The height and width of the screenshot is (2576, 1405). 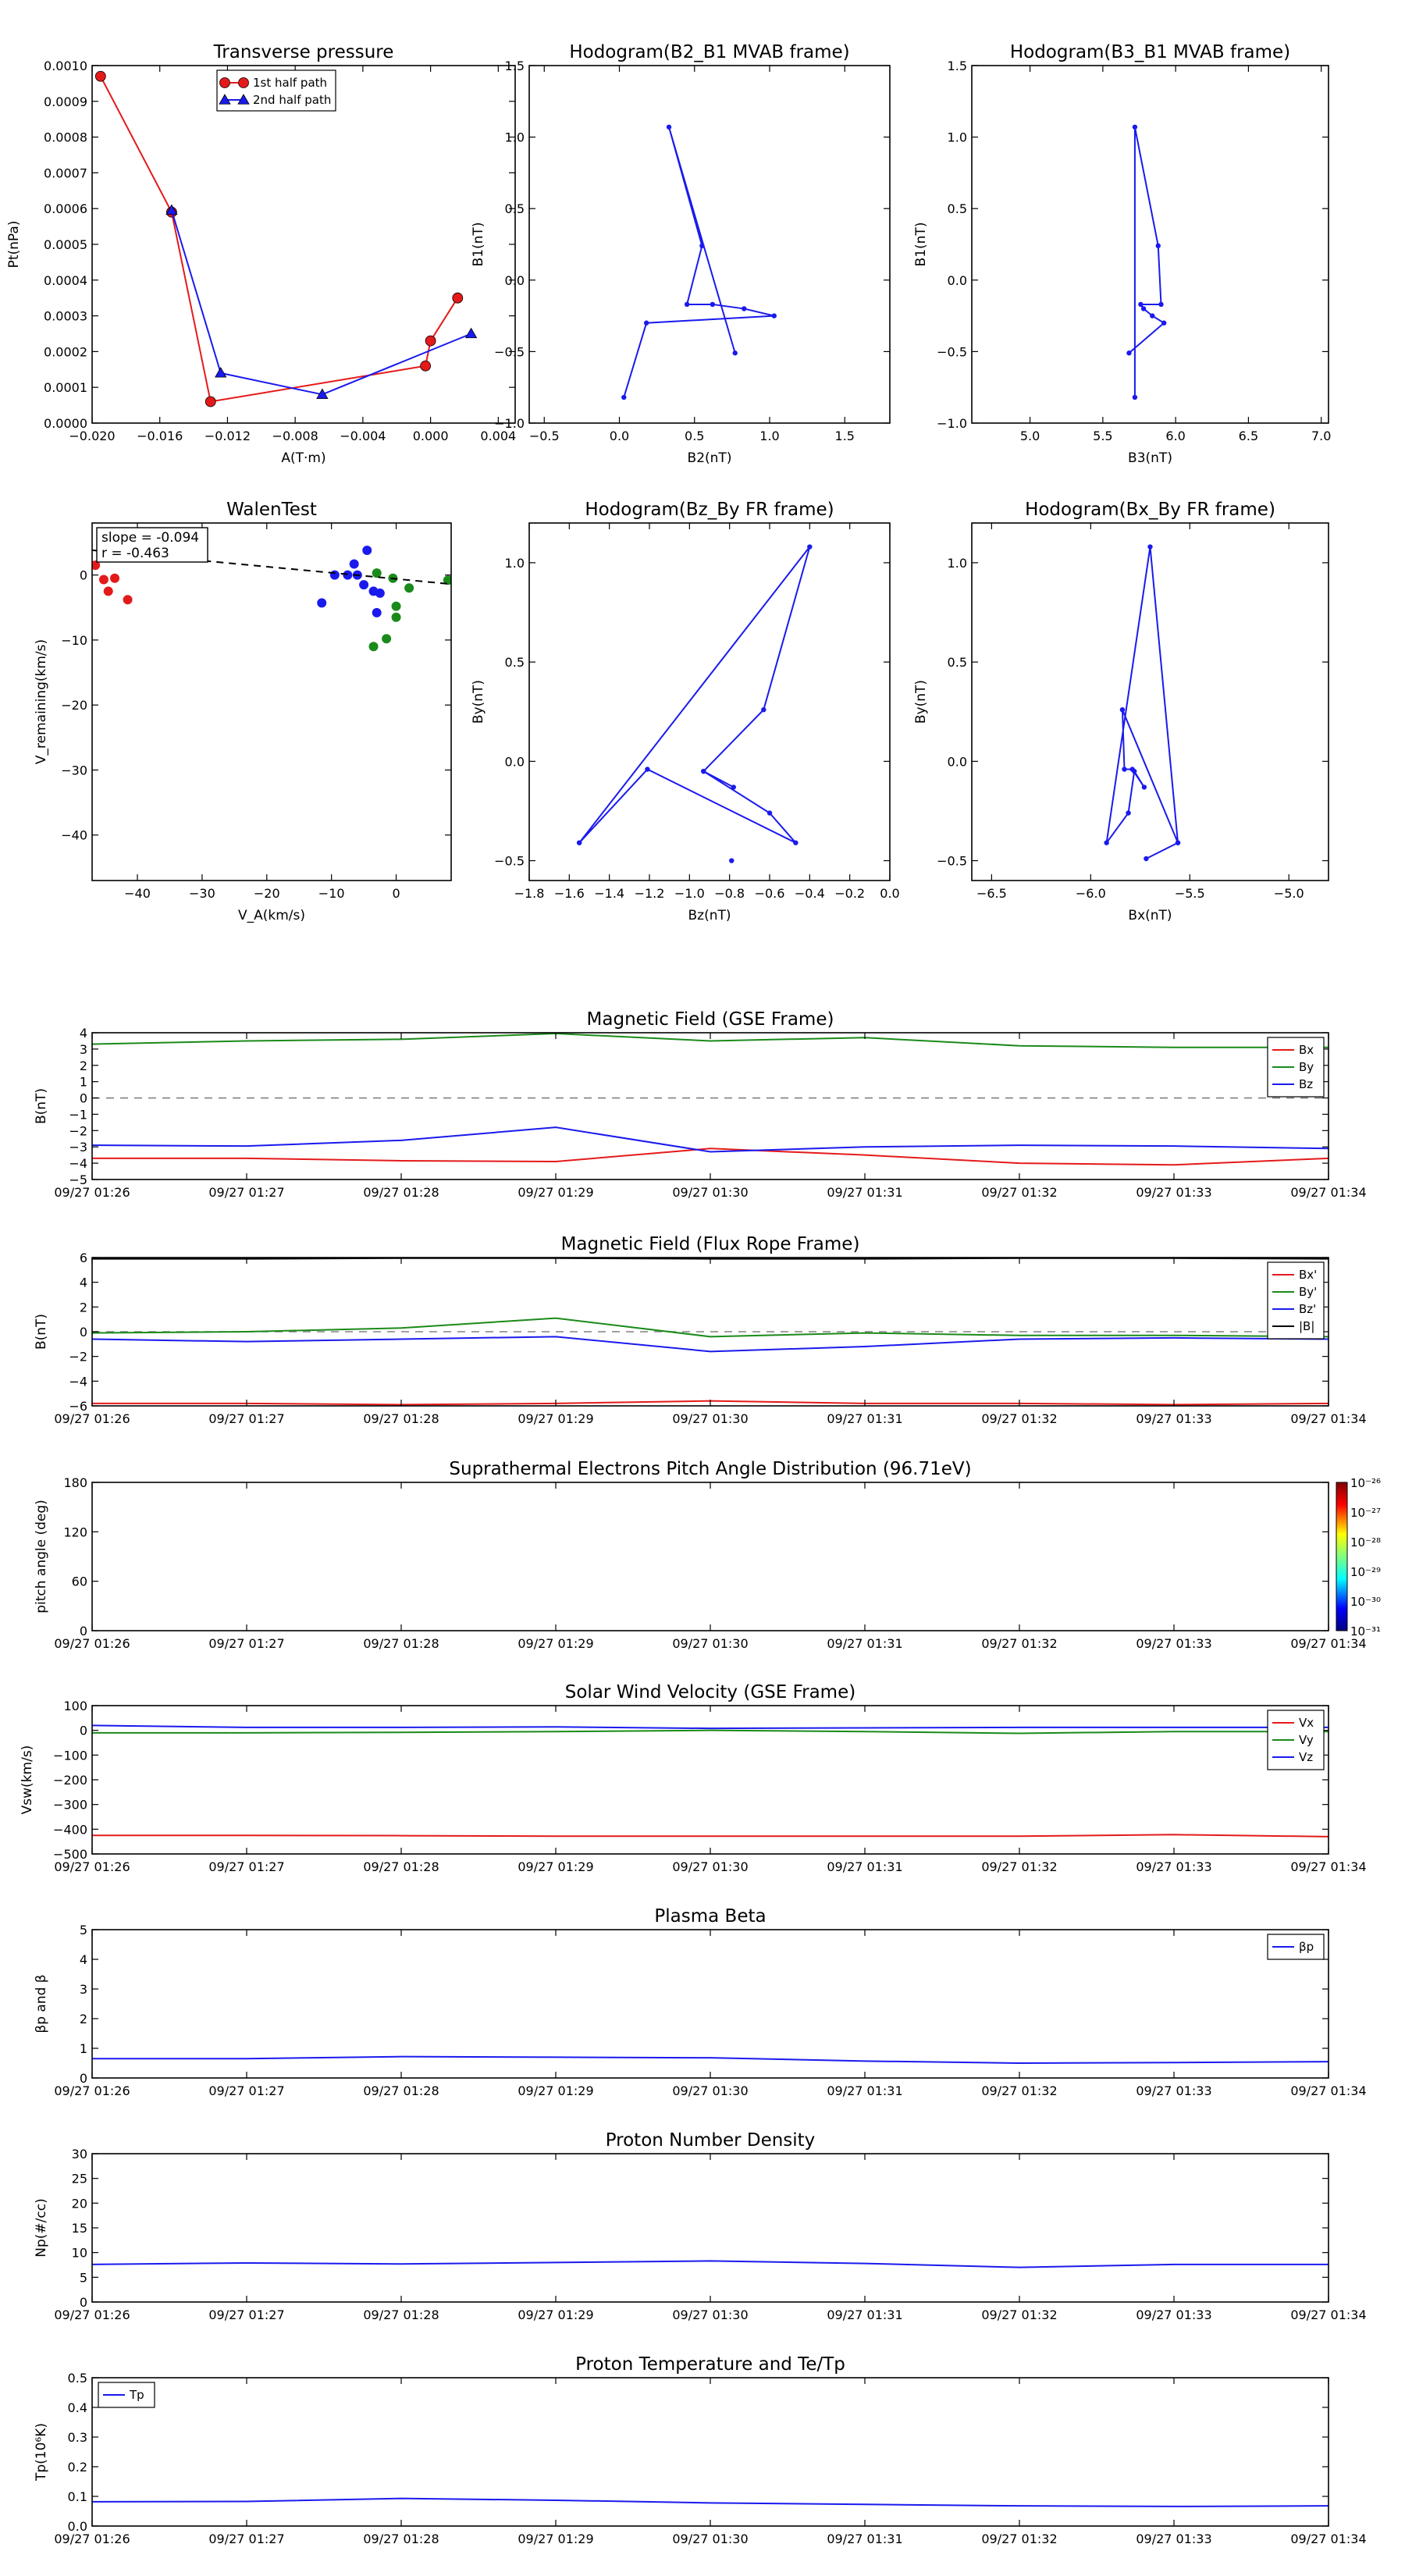 I want to click on y-tick-label: 0.0006, so click(x=65, y=208).